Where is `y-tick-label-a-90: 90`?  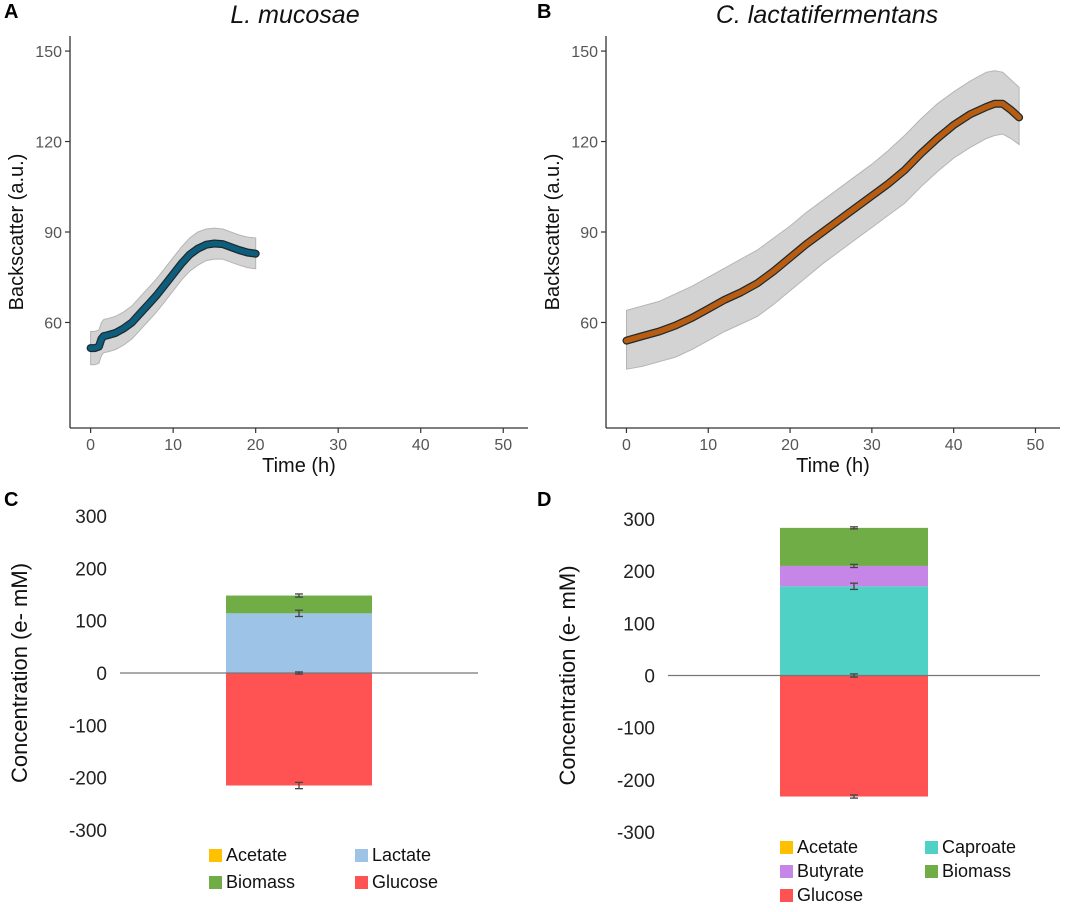 y-tick-label-a-90: 90 is located at coordinates (53, 233).